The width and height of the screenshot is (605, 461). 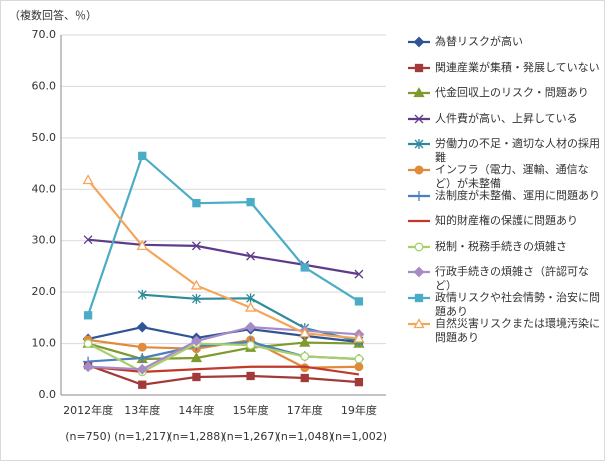 What do you see at coordinates (359, 410) in the screenshot?
I see `x-tick-label: 19年度` at bounding box center [359, 410].